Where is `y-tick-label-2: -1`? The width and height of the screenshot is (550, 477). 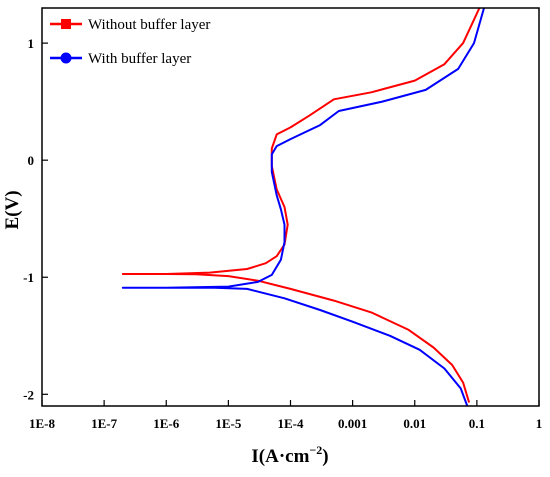 y-tick-label-2: -1 is located at coordinates (28, 277).